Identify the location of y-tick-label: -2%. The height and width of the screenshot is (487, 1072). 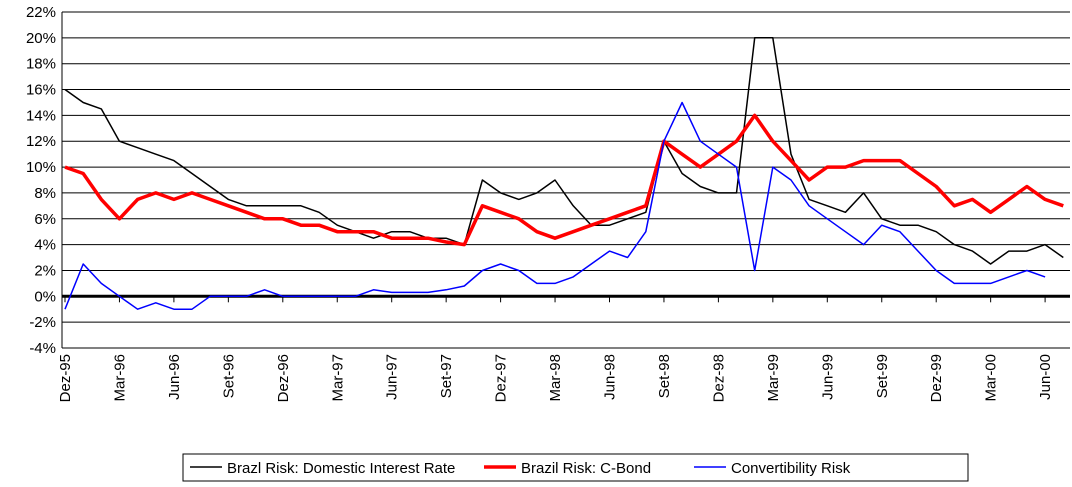
(42, 322).